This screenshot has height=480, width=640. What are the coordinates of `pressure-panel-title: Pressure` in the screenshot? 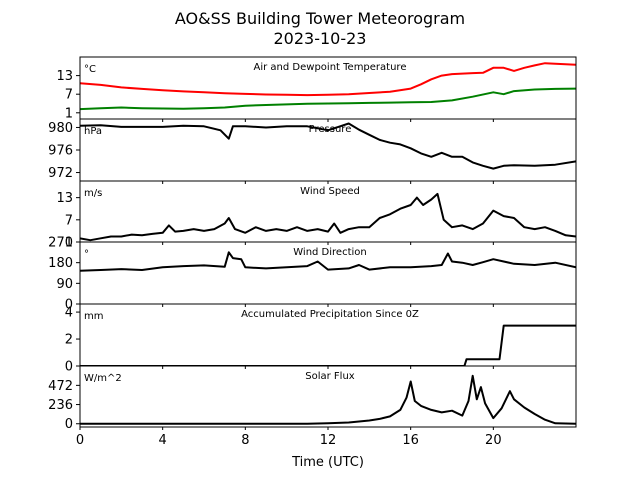 It's located at (330, 129).